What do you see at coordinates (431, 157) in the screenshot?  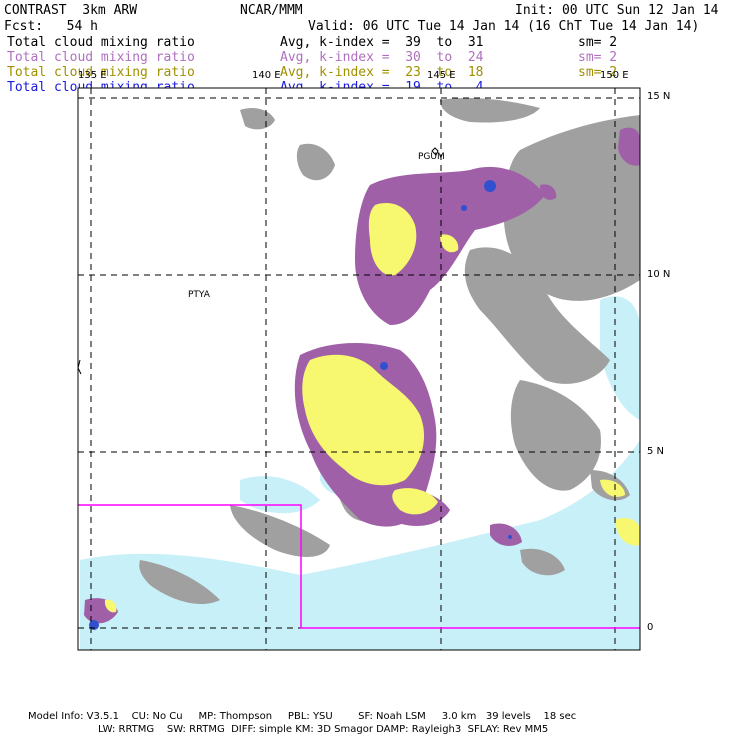 I see `place-pgum: PGUM` at bounding box center [431, 157].